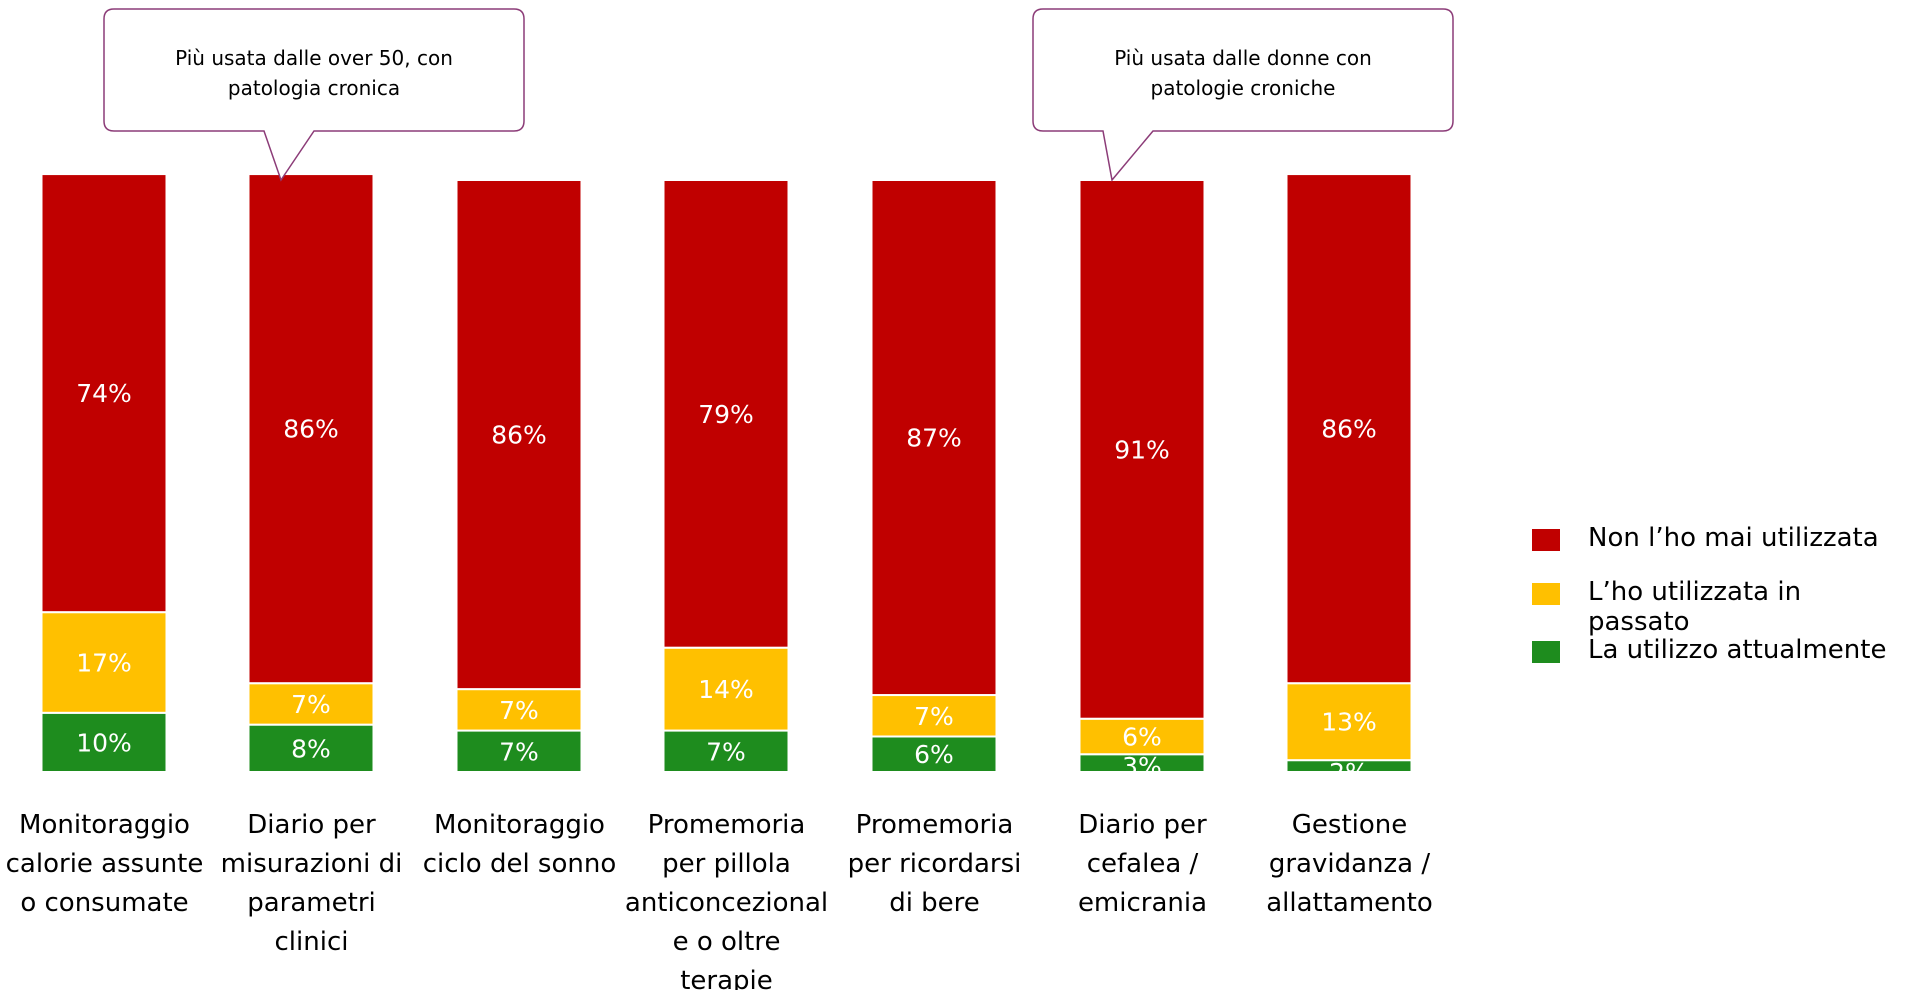 Image resolution: width=1905 pixels, height=990 pixels. I want to click on data-label: 87%, so click(934, 438).